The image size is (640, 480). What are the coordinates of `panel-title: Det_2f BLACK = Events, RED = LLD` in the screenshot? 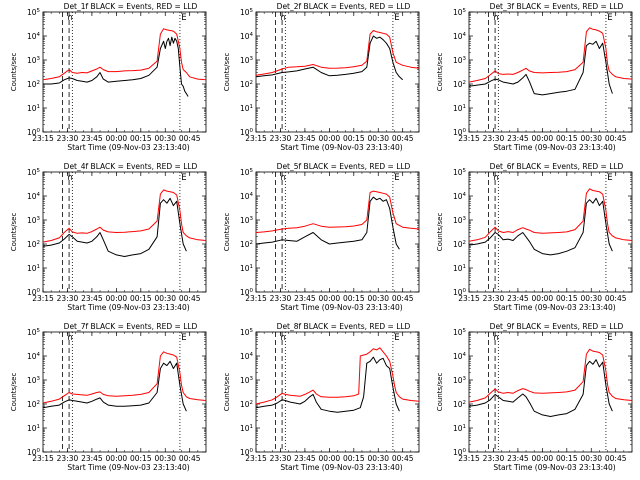 It's located at (344, 6).